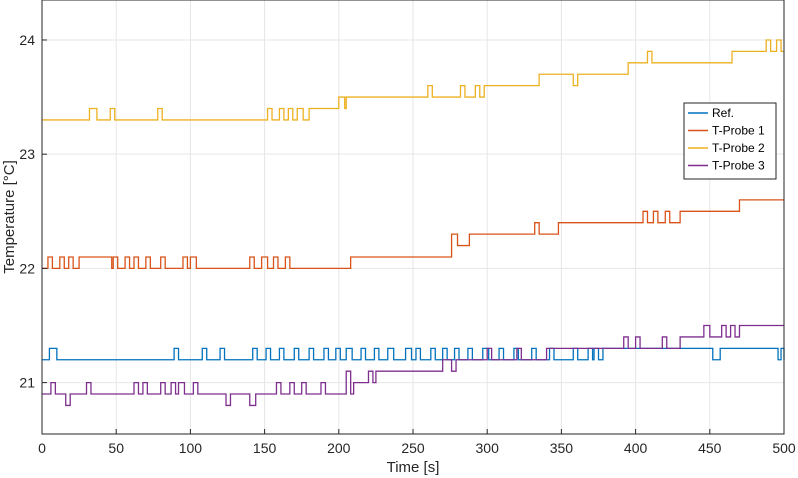  What do you see at coordinates (738, 166) in the screenshot?
I see `legend-label: T-Probe 3` at bounding box center [738, 166].